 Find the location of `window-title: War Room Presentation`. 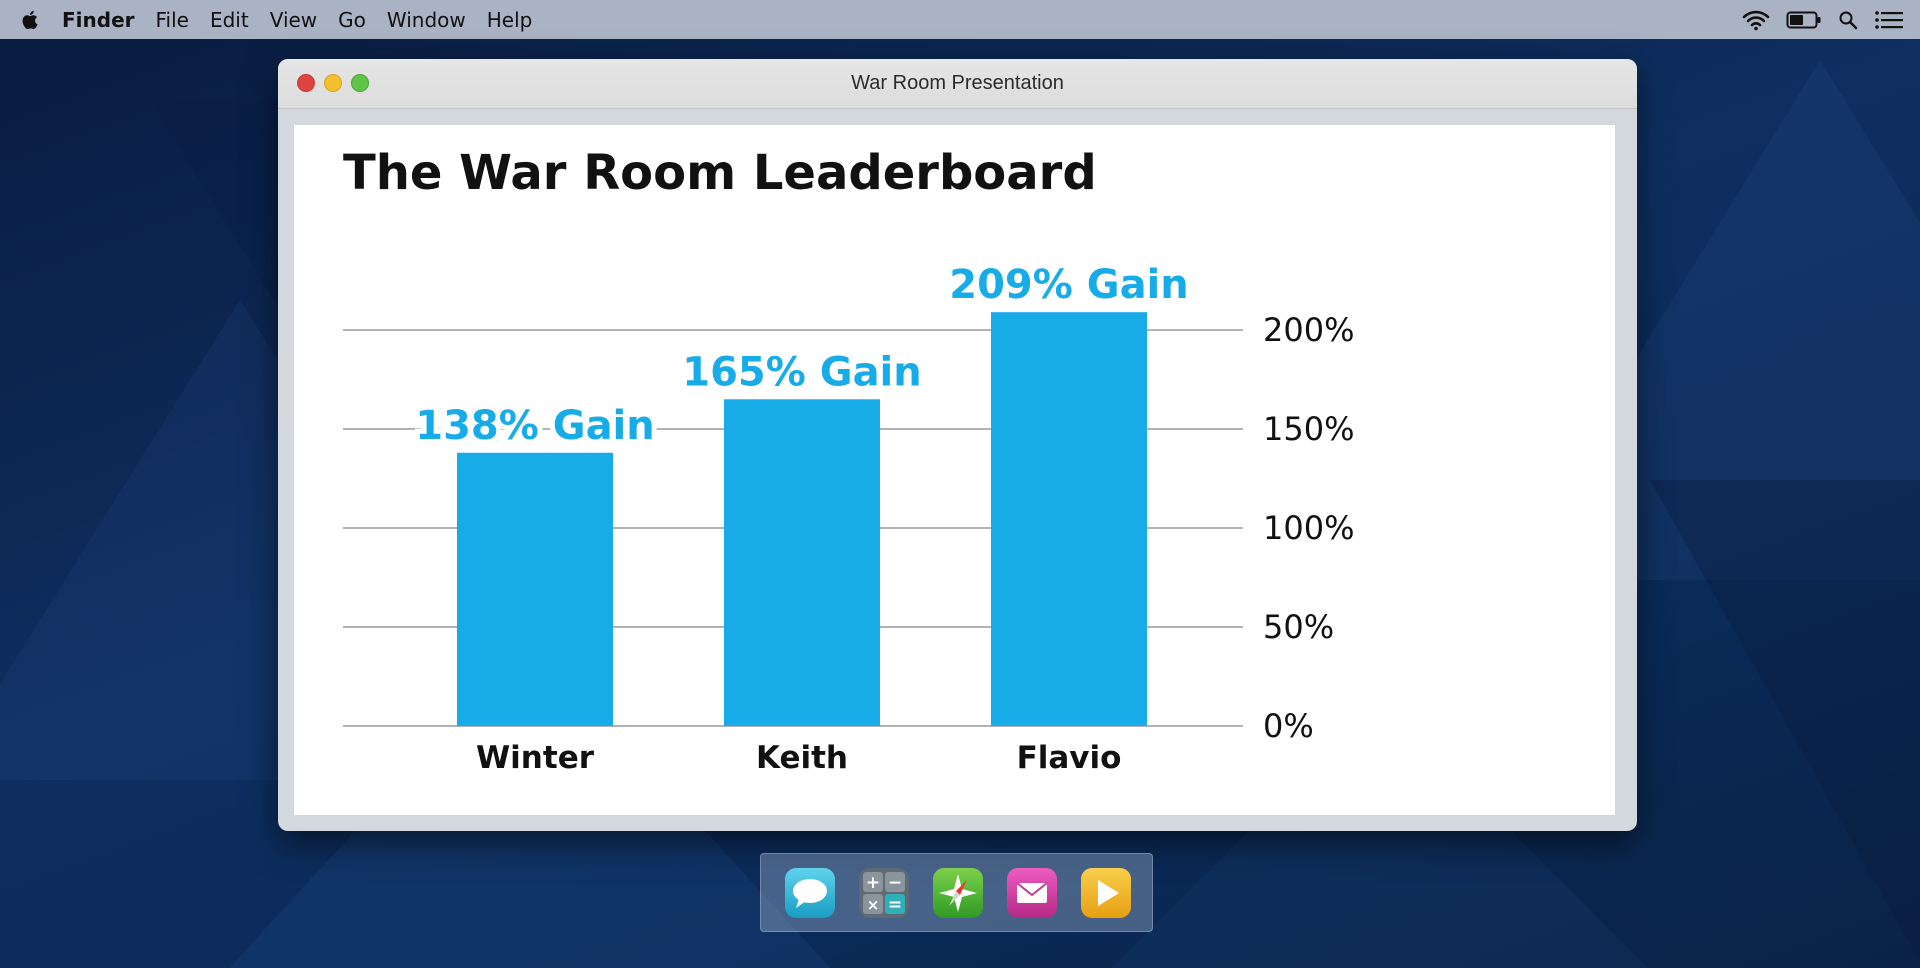

window-title: War Room Presentation is located at coordinates (957, 83).